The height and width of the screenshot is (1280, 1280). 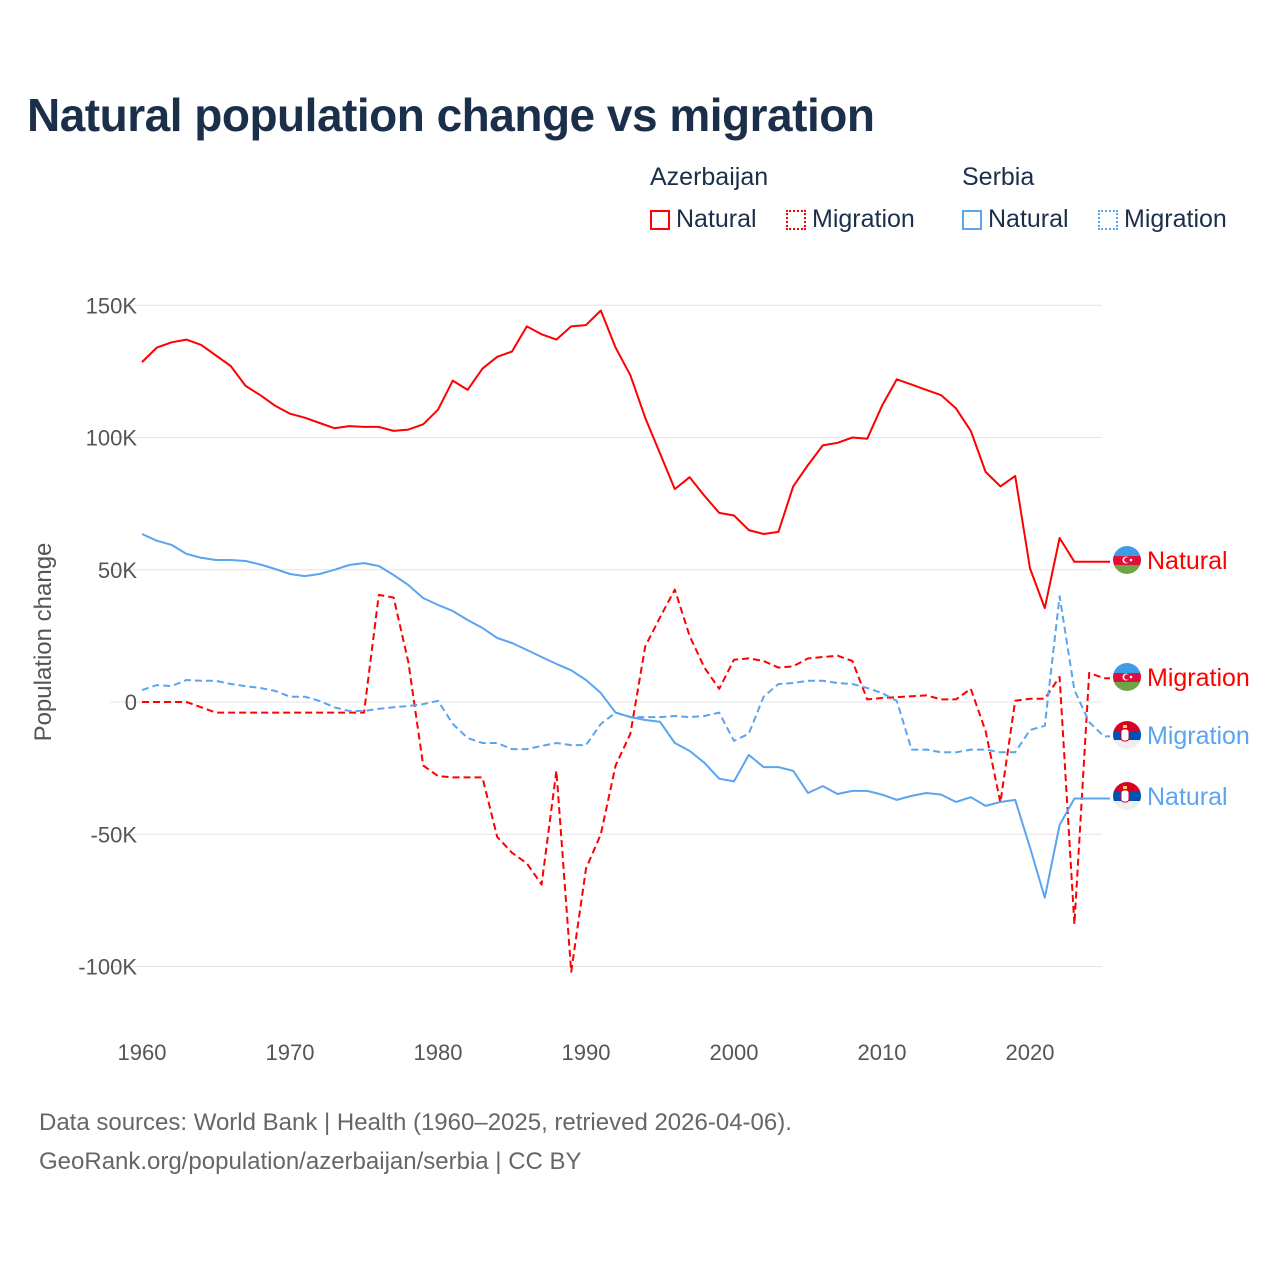 I want to click on y-tick-label: 0, so click(x=131, y=702).